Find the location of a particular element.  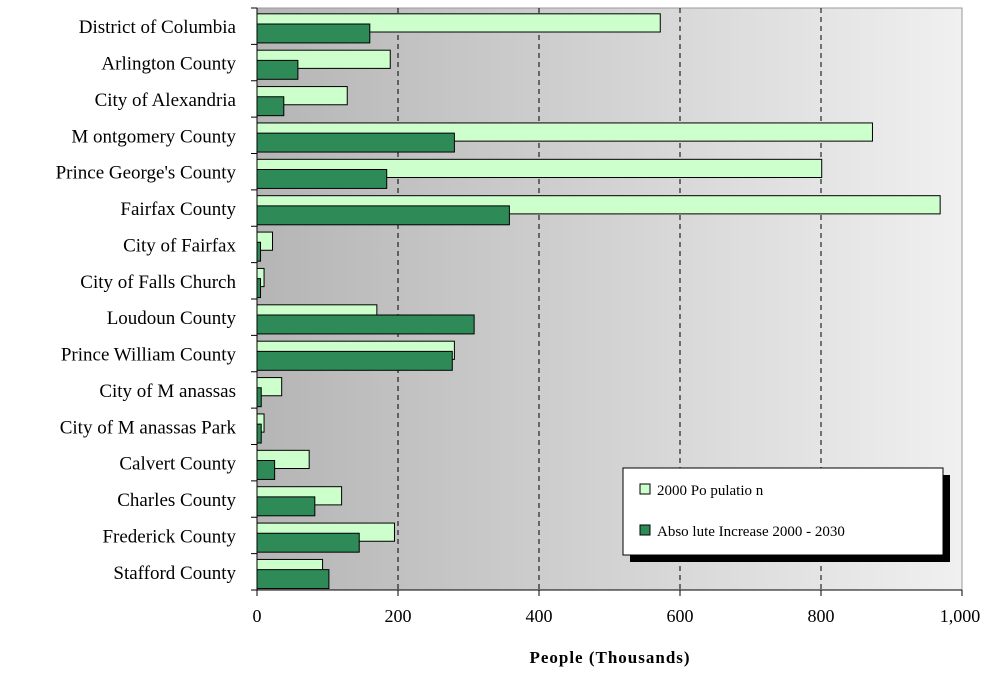

category-label: Charles County is located at coordinates (176, 500).